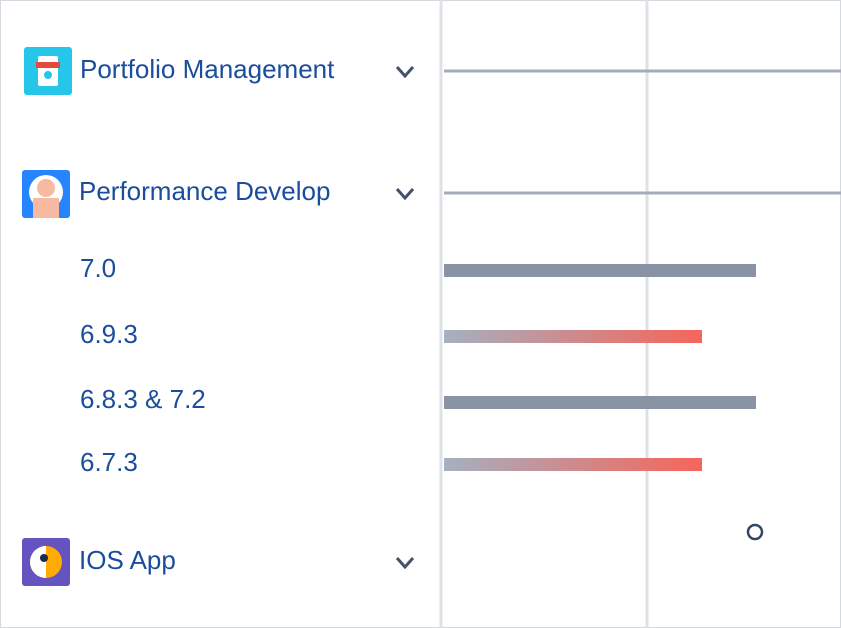 Image resolution: width=841 pixels, height=628 pixels. I want to click on release-name: 6.8.3 & 7.2, so click(143, 399).